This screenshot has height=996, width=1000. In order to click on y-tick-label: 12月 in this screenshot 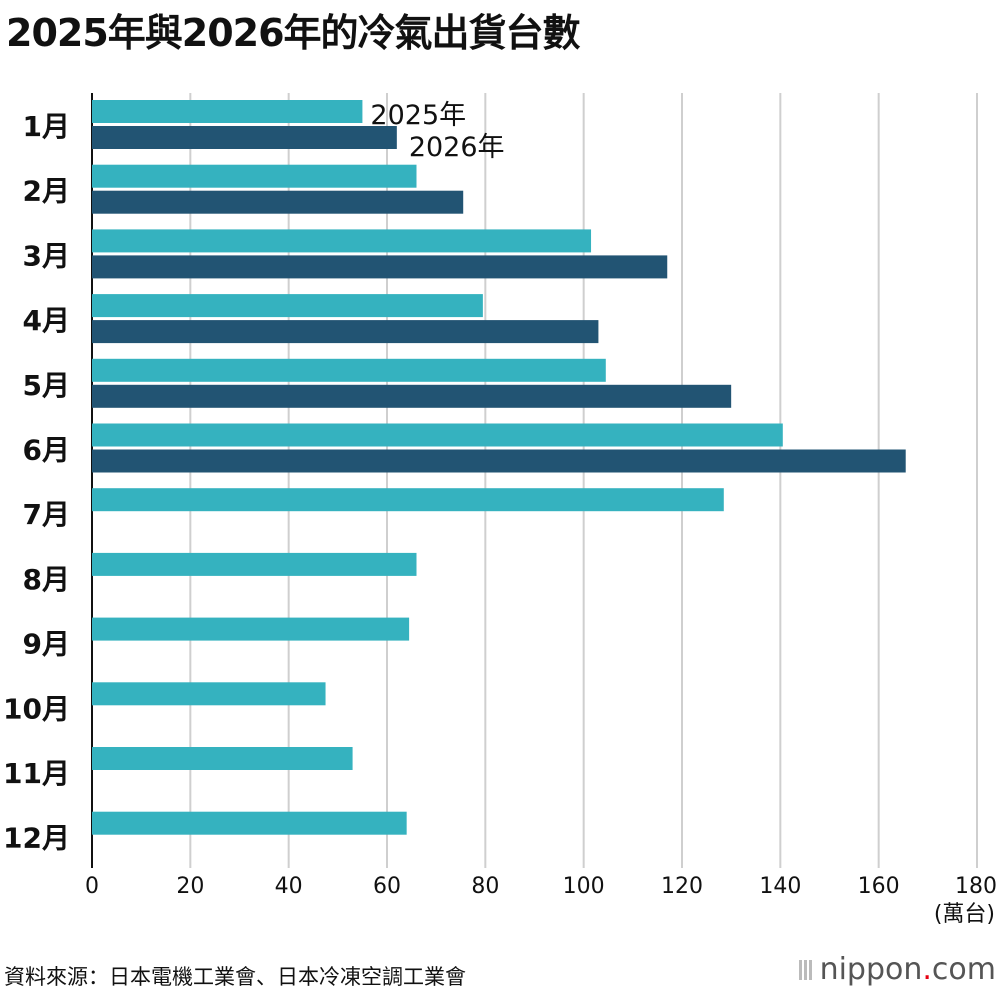, I will do `click(36, 838)`.